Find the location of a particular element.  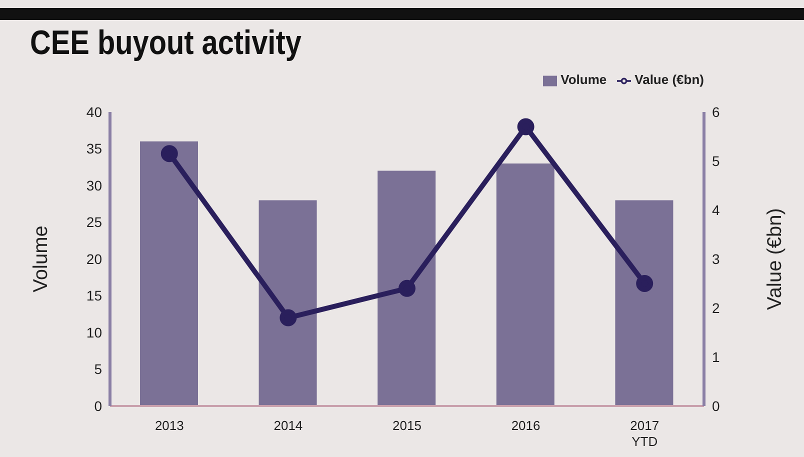

y-tick-label: 5 is located at coordinates (98, 369).